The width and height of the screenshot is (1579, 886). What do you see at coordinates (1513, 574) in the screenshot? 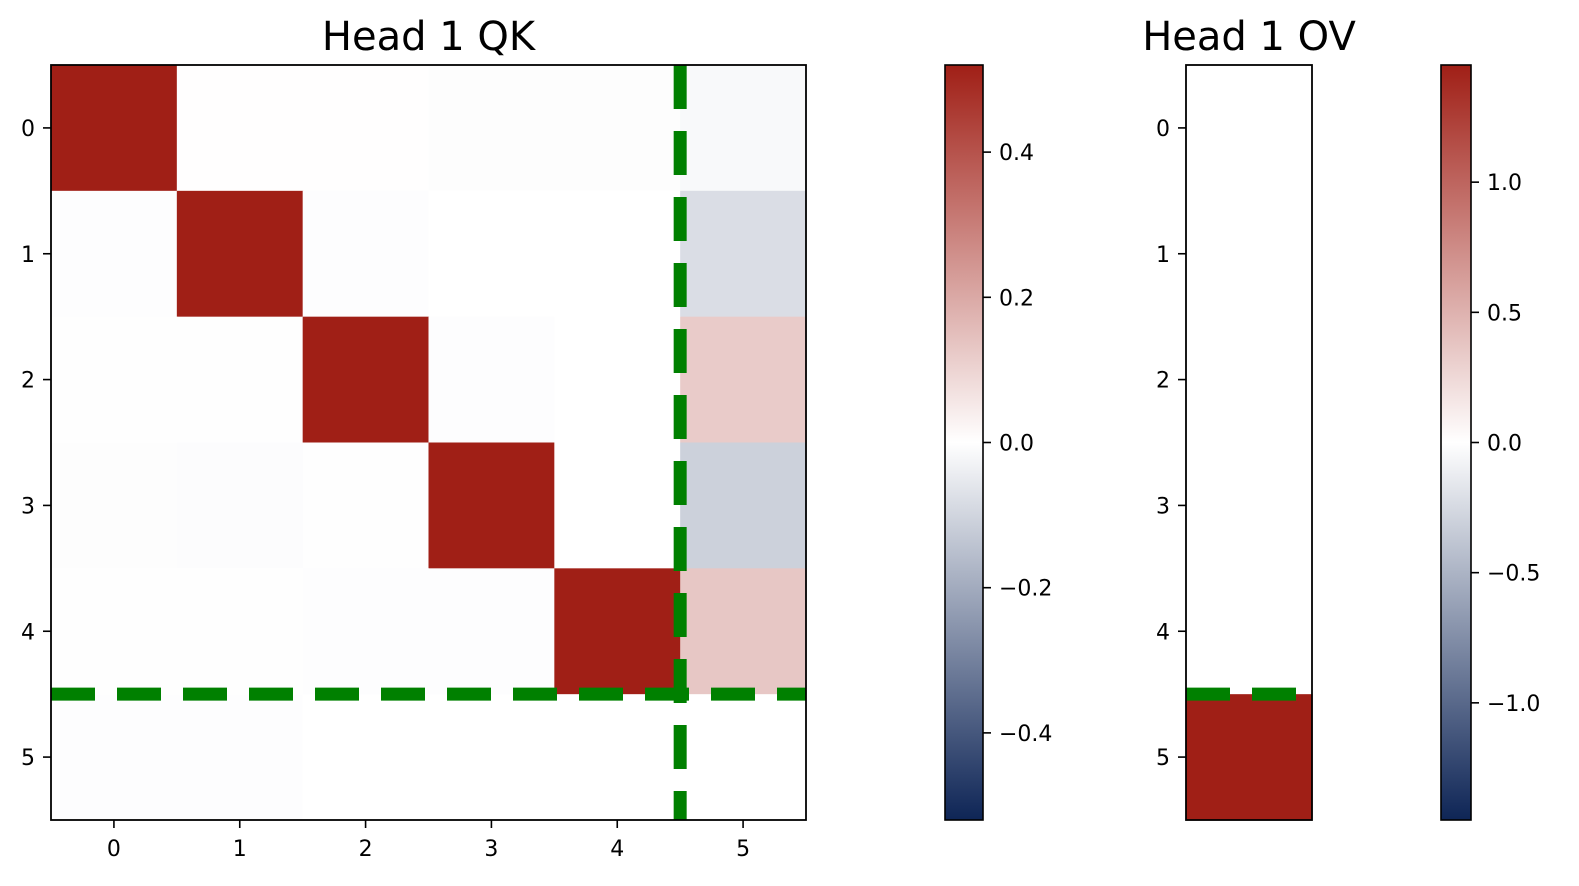
I see `colorbar-tick-label: −0.5` at bounding box center [1513, 574].